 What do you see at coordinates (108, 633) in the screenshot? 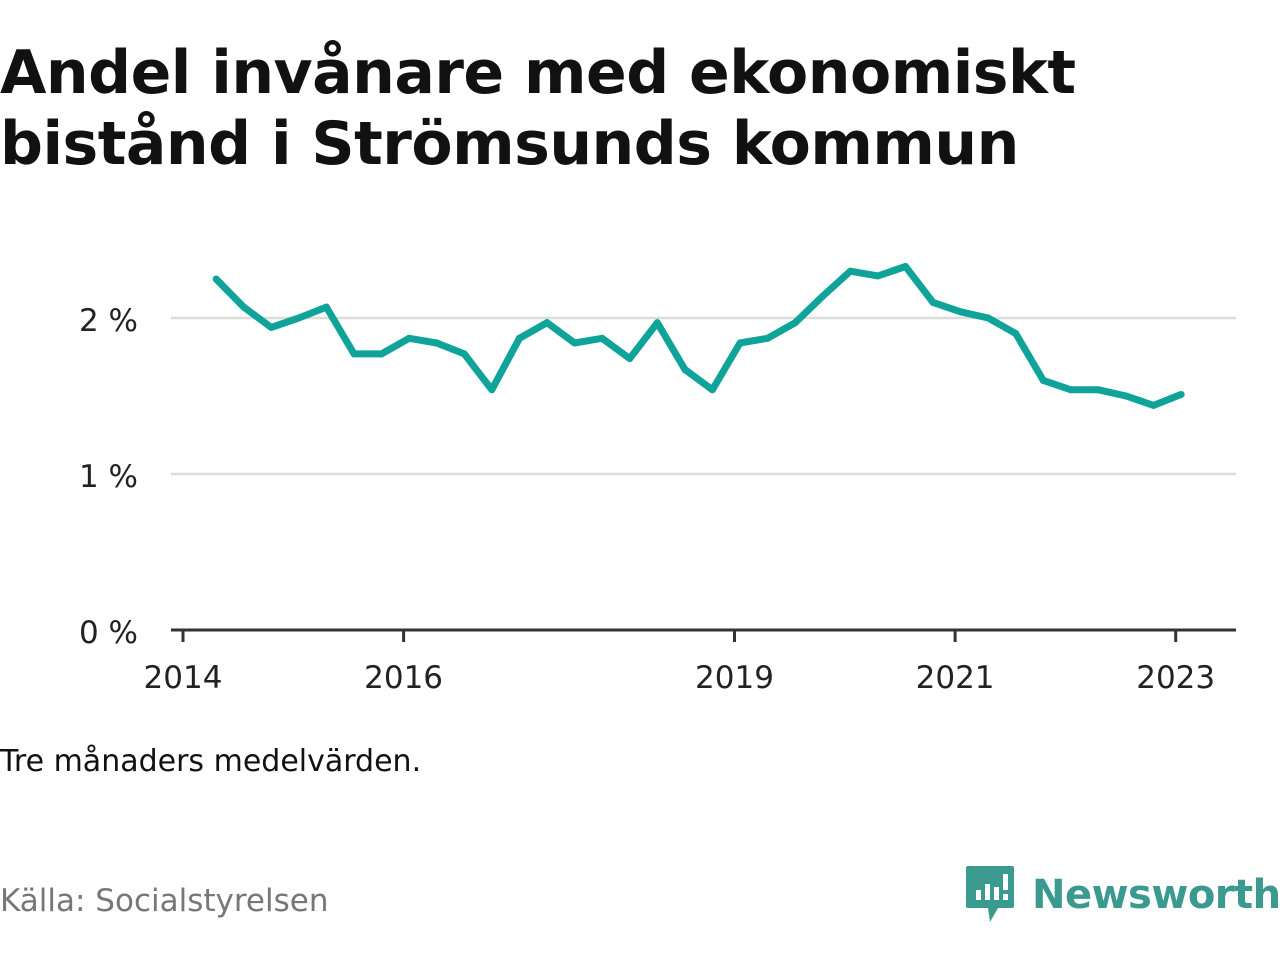
I see `y-tick-label: 0 %` at bounding box center [108, 633].